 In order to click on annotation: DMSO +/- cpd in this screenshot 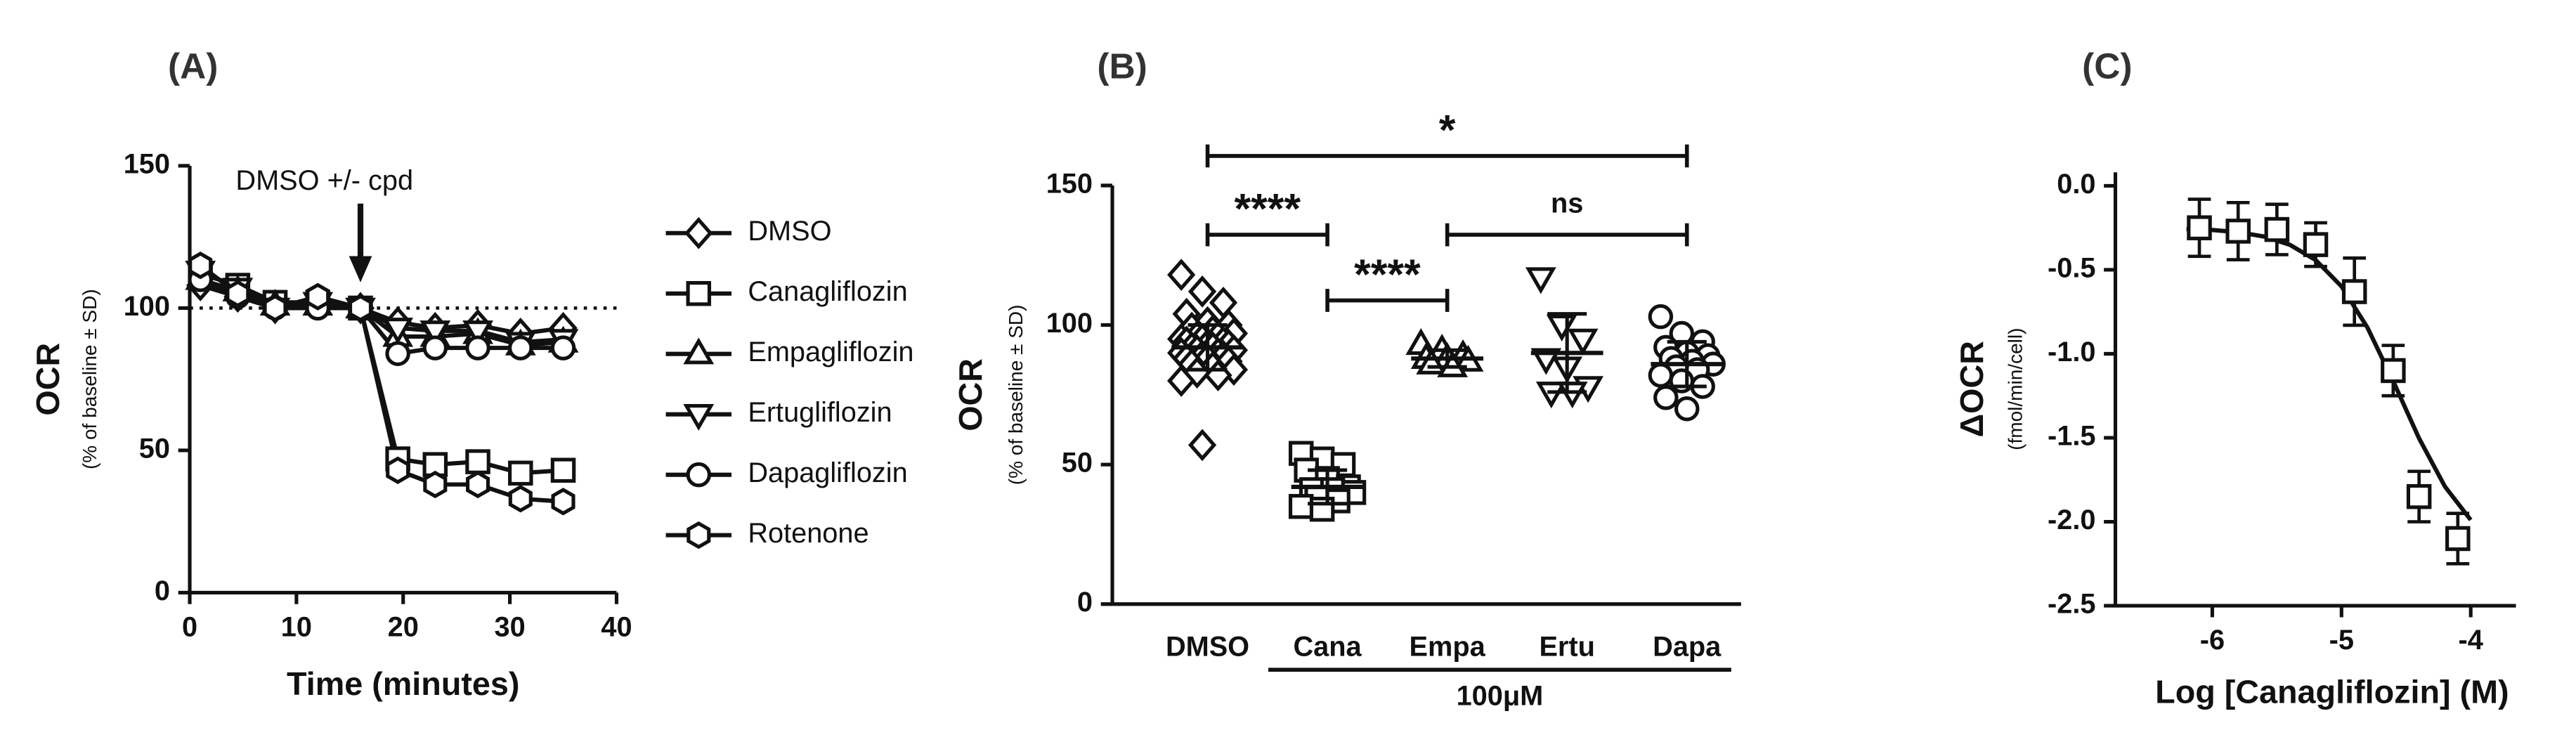, I will do `click(324, 180)`.